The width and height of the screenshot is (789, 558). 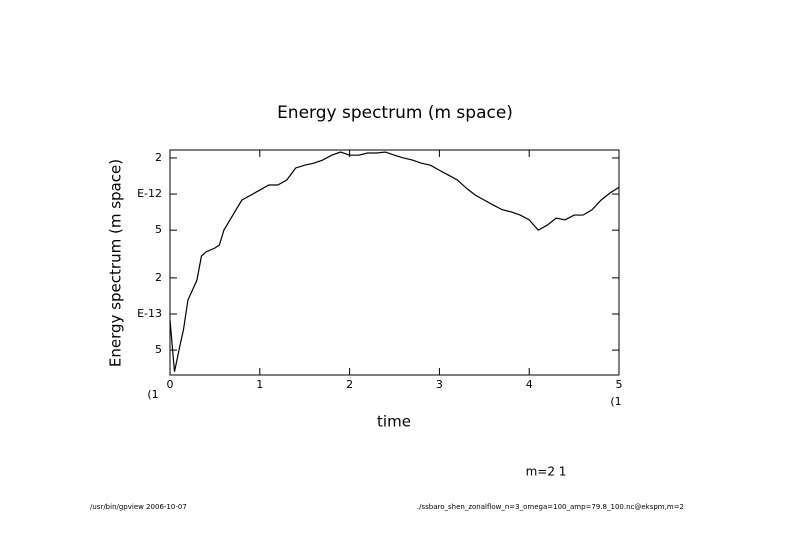 What do you see at coordinates (394, 422) in the screenshot?
I see `x-axis-label: time` at bounding box center [394, 422].